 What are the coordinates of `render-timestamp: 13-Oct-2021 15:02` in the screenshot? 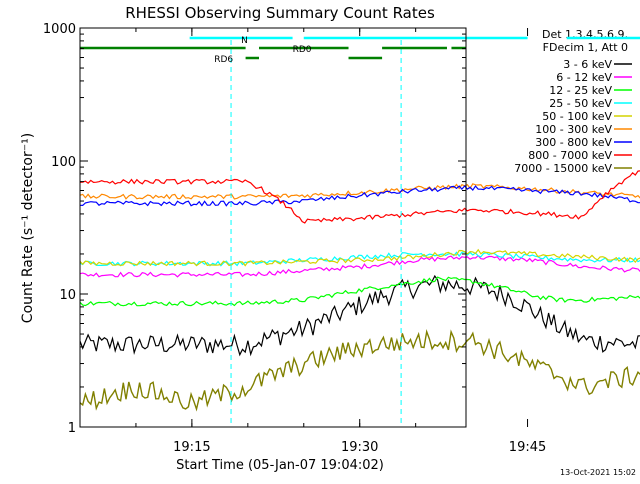 It's located at (598, 472).